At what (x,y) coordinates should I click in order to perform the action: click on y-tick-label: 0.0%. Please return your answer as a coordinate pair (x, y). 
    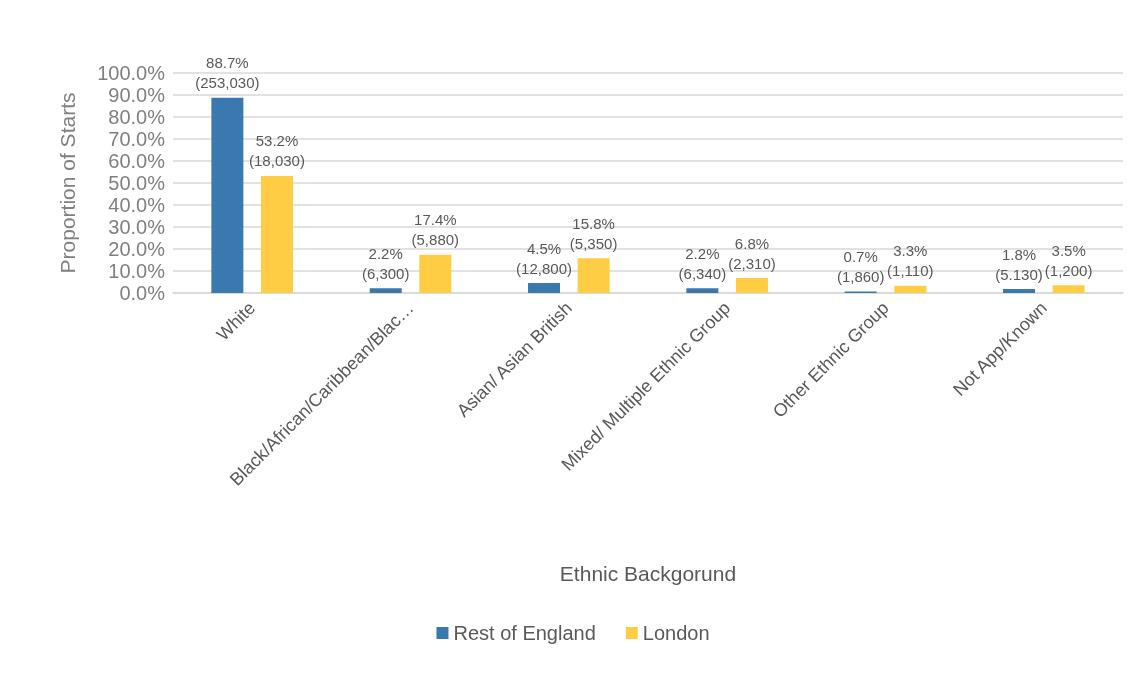
    Looking at the image, I should click on (142, 293).